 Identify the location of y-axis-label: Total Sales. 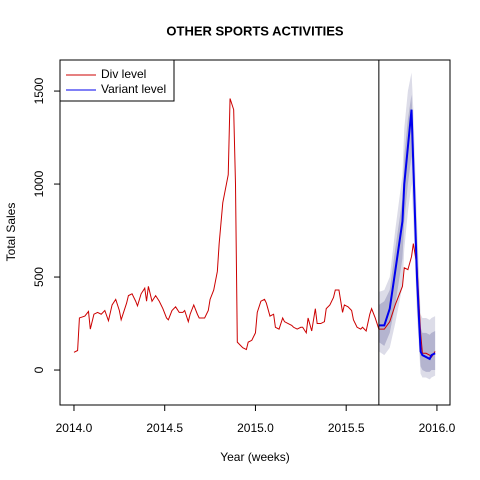
(11, 232).